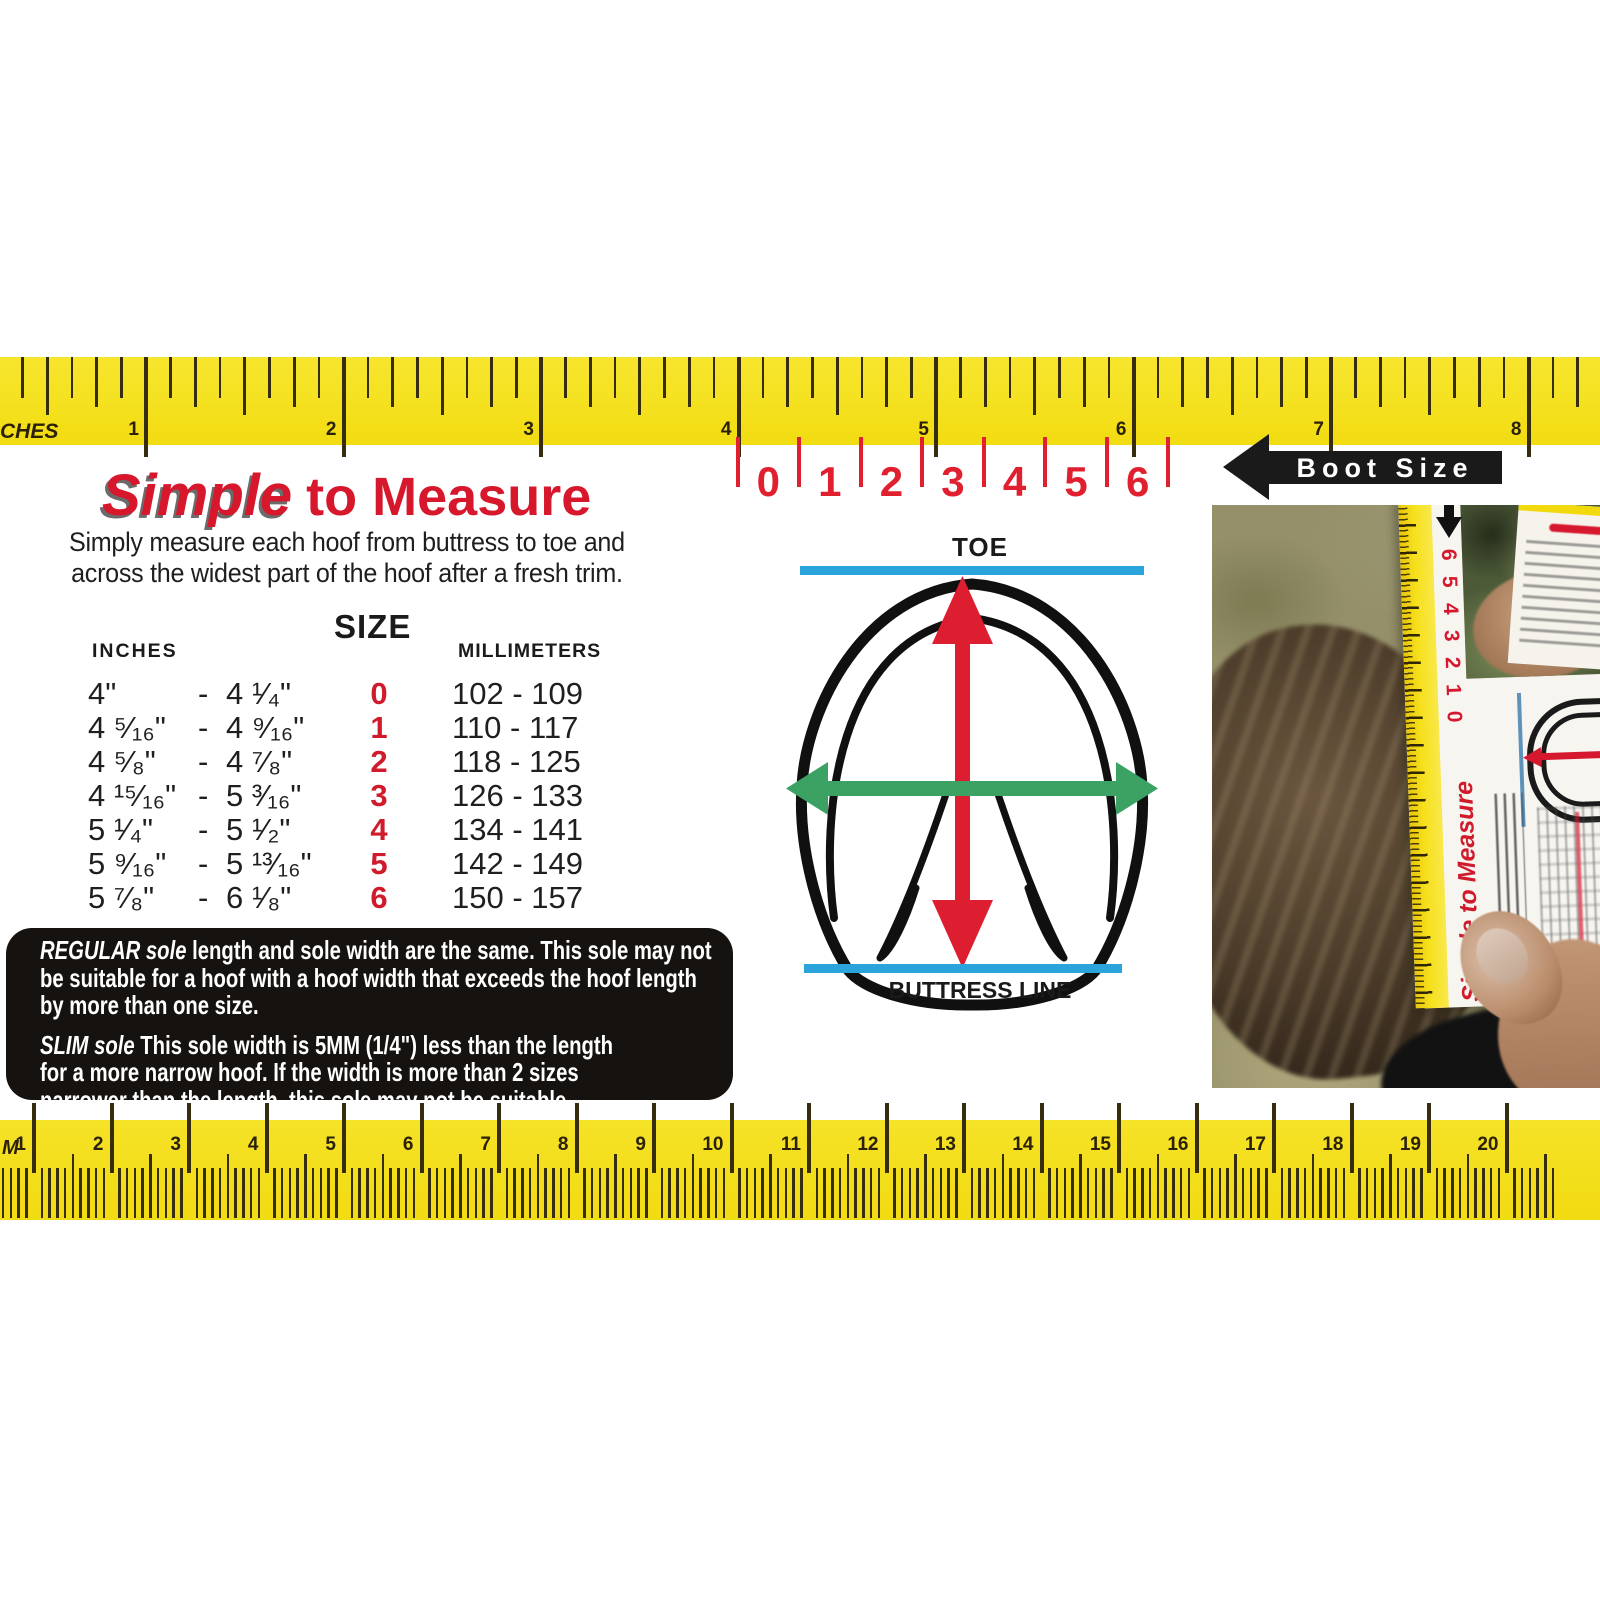  Describe the element at coordinates (330, 1144) in the screenshot. I see `cm-number: 5` at that location.